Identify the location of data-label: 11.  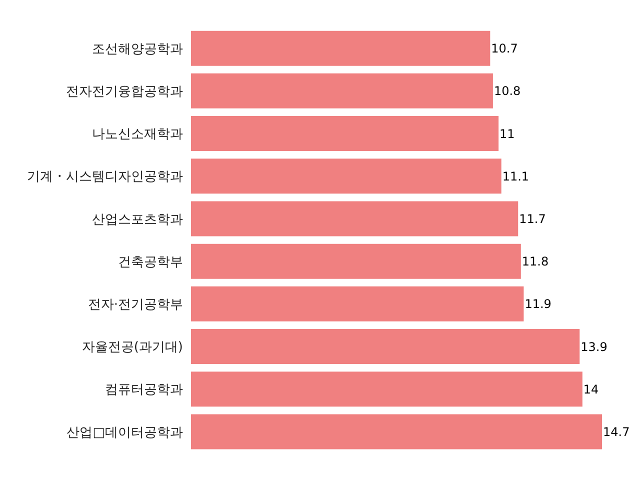
(507, 133).